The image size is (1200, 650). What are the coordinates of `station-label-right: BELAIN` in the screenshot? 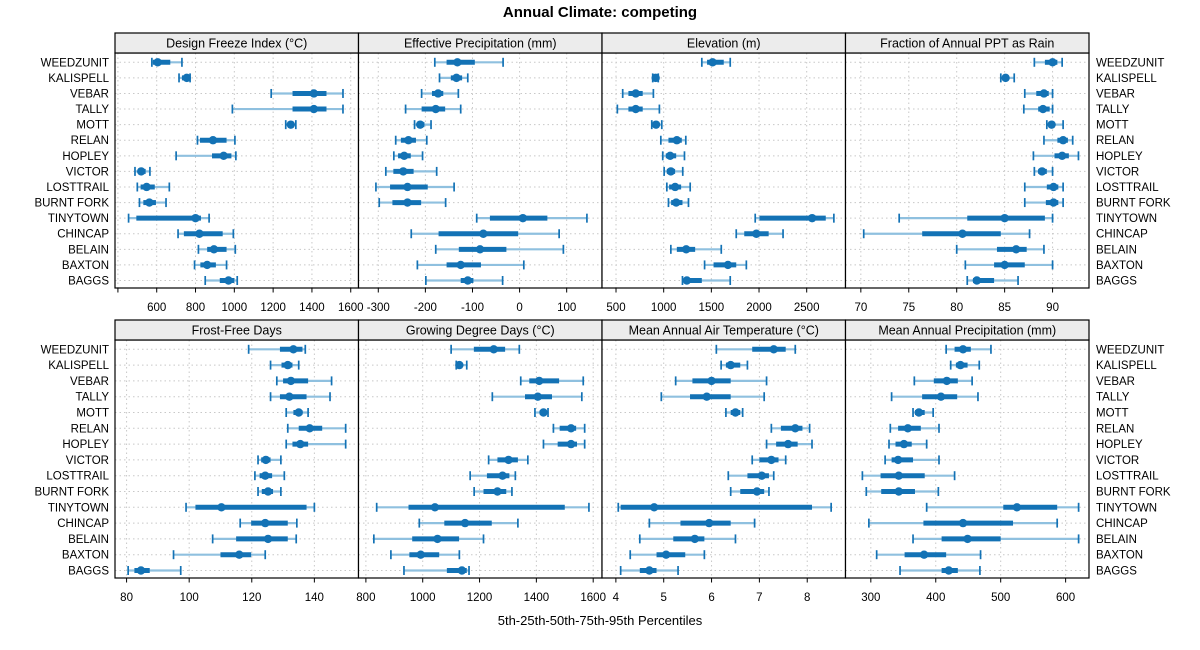 It's located at (1116, 250).